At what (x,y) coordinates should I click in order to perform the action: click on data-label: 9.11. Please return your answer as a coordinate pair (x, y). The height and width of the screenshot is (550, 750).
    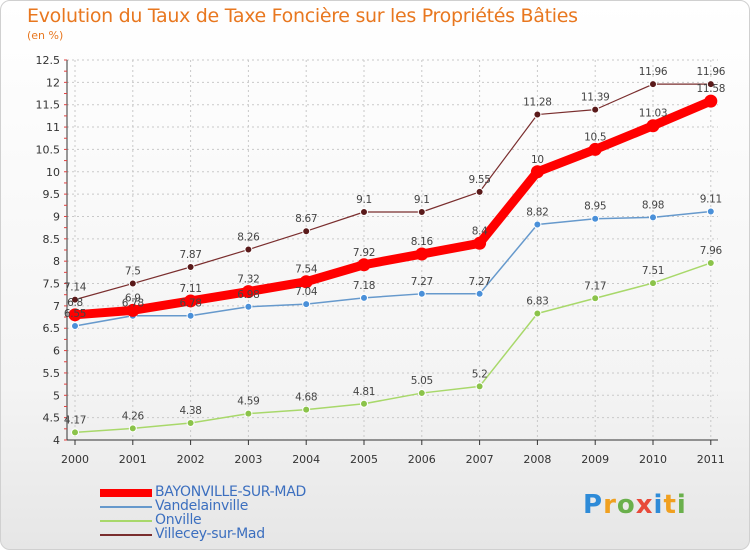
    Looking at the image, I should click on (711, 200).